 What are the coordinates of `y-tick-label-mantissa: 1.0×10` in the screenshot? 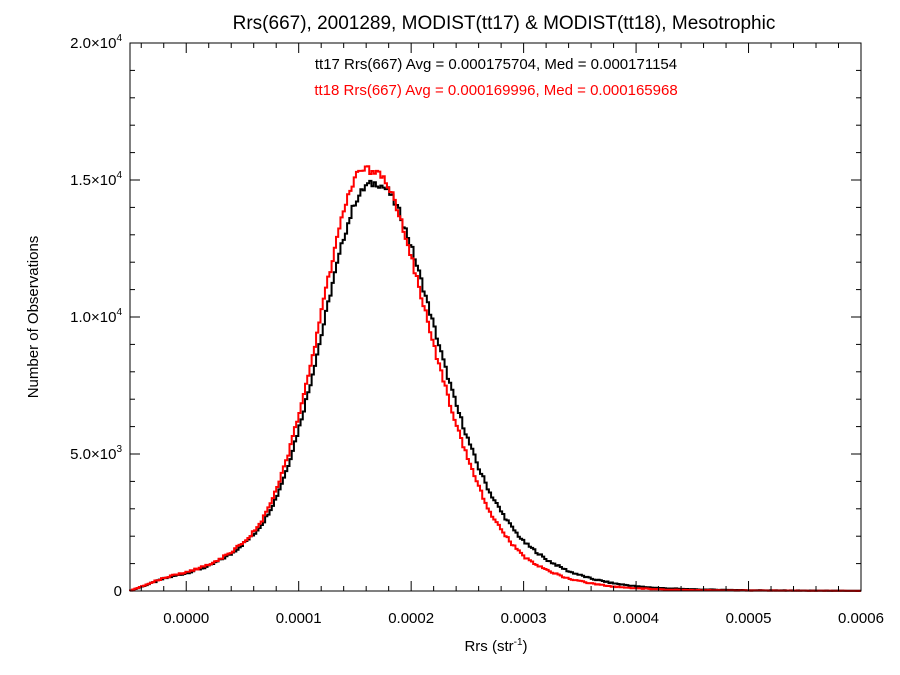 It's located at (93, 317).